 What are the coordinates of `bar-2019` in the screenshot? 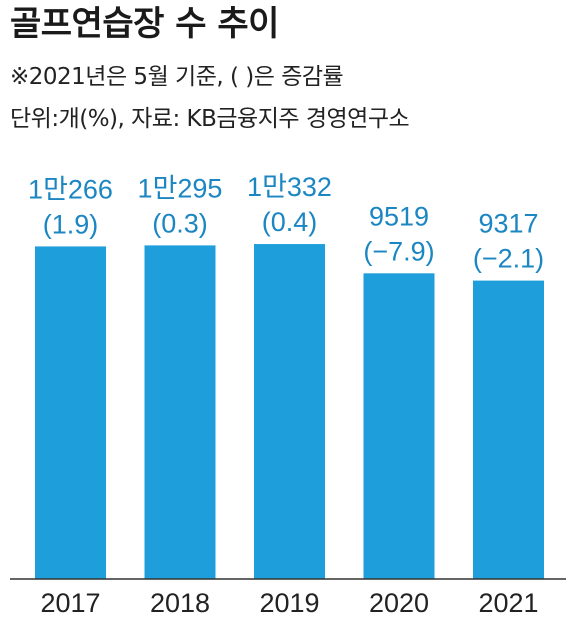 It's located at (289, 411).